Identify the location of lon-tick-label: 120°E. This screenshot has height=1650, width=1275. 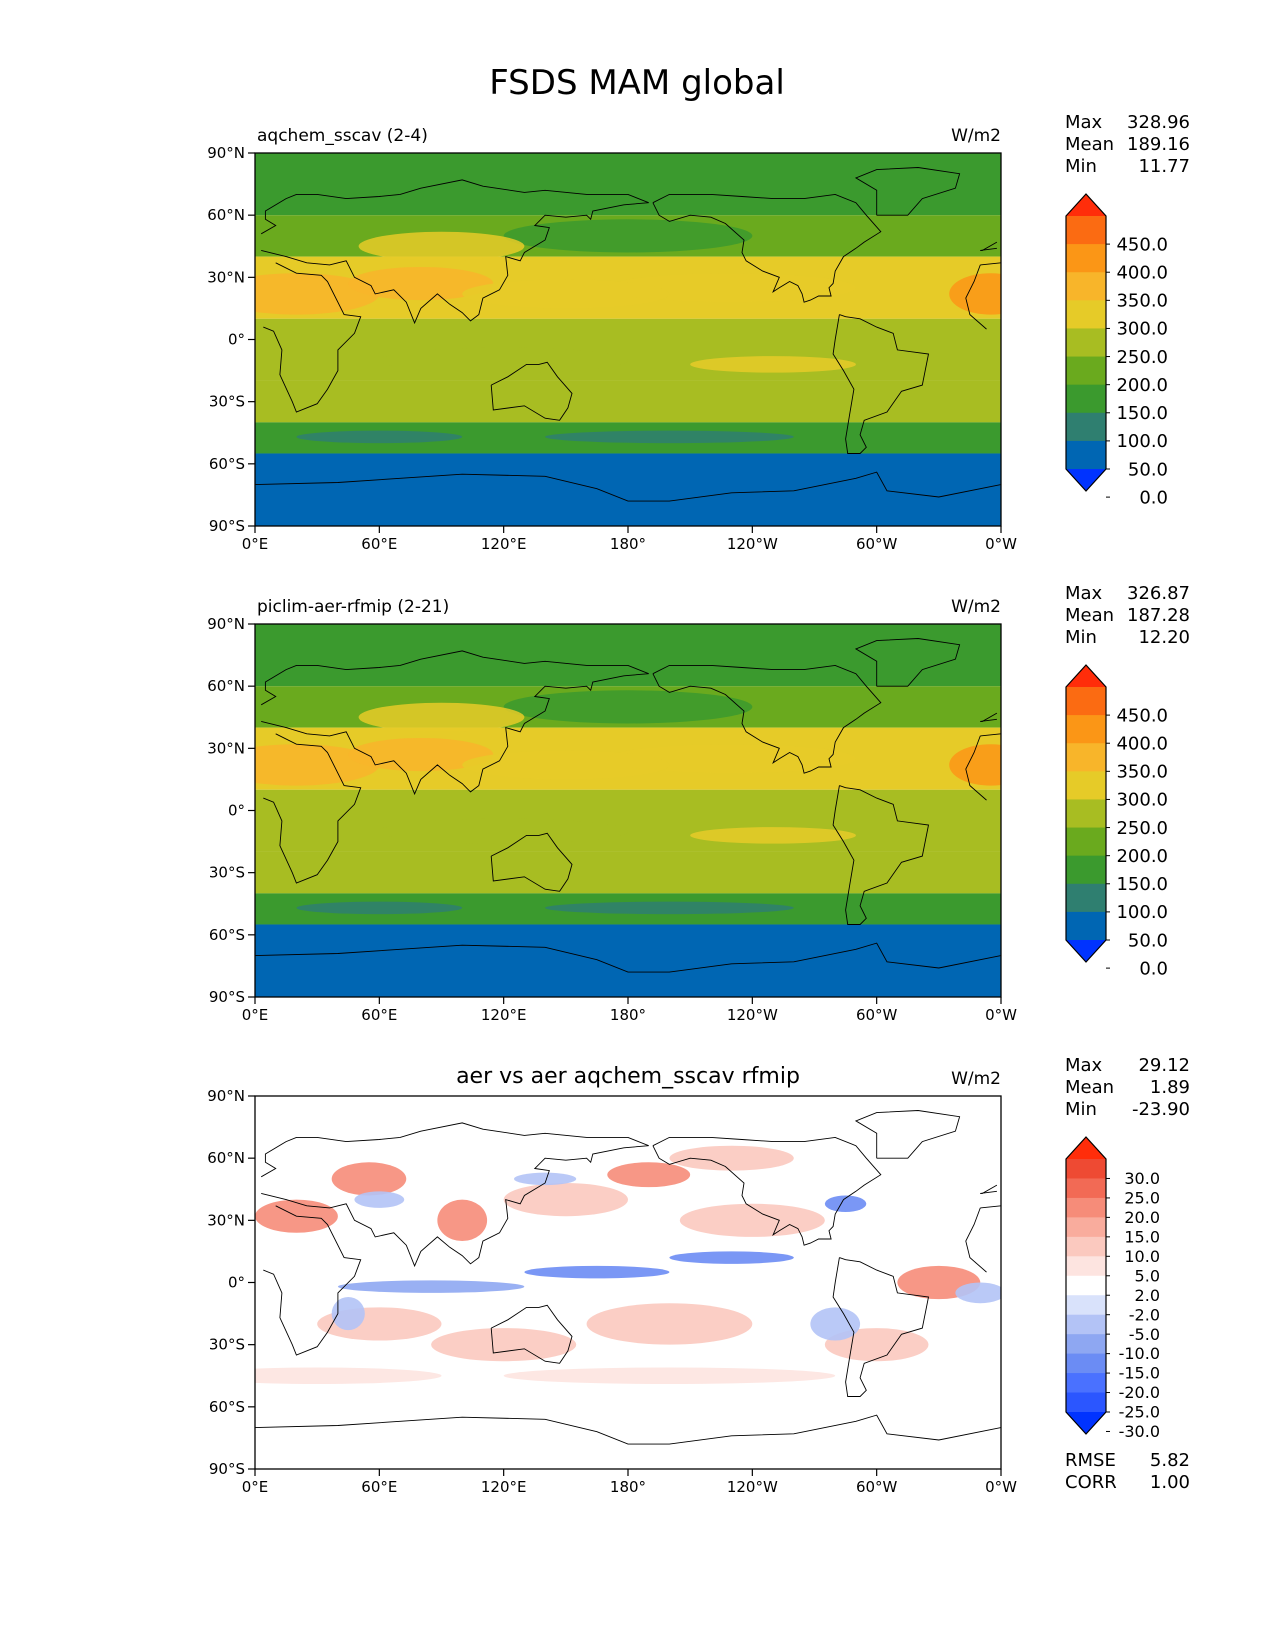
(504, 1015).